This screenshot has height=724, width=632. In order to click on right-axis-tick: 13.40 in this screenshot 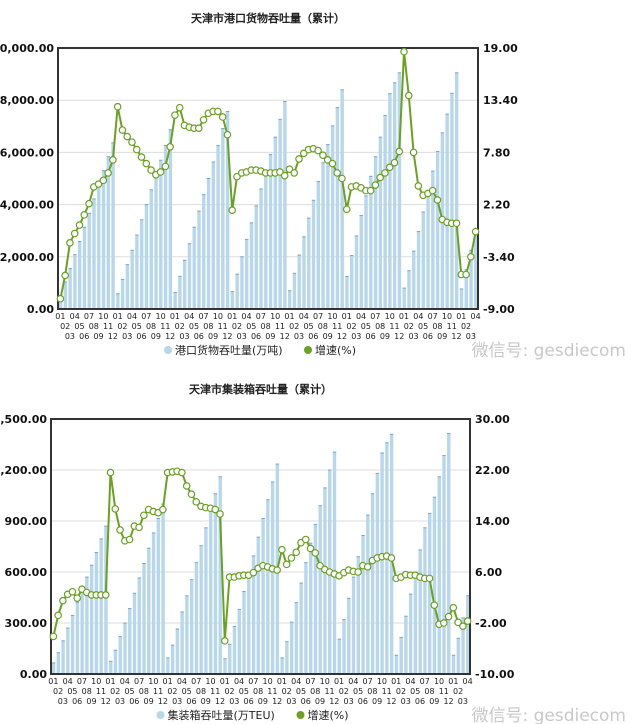, I will do `click(500, 100)`.